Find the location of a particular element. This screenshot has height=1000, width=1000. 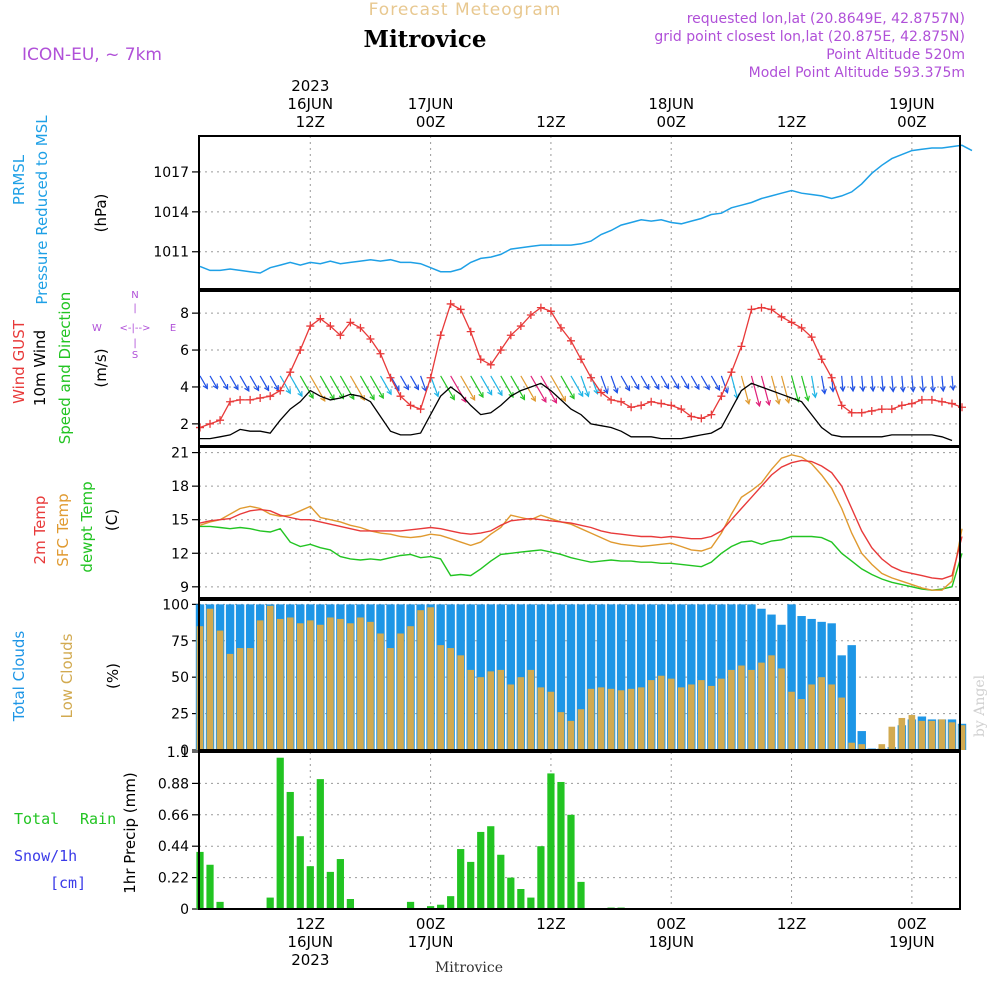

compass-e: E is located at coordinates (173, 328).